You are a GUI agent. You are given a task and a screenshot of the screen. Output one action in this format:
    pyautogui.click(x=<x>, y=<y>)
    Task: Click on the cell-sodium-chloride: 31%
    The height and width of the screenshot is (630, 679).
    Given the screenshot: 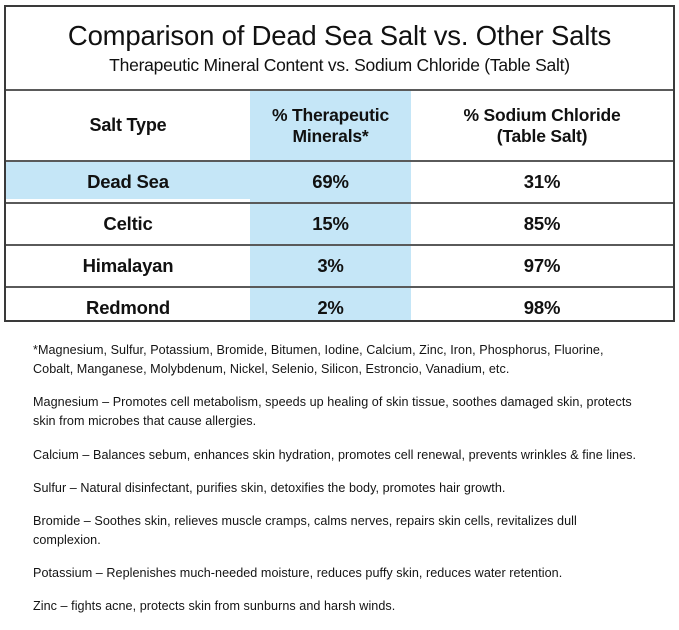 What is the action you would take?
    pyautogui.click(x=542, y=182)
    